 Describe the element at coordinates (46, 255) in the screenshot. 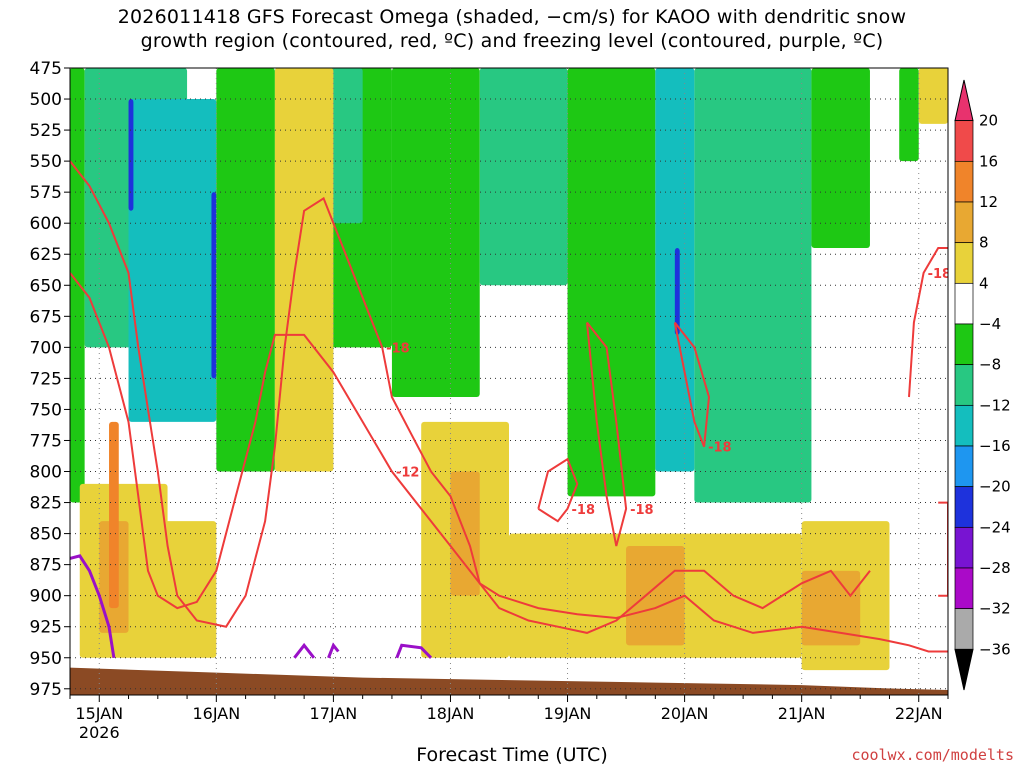

I see `y-tick-label-625: 625` at that location.